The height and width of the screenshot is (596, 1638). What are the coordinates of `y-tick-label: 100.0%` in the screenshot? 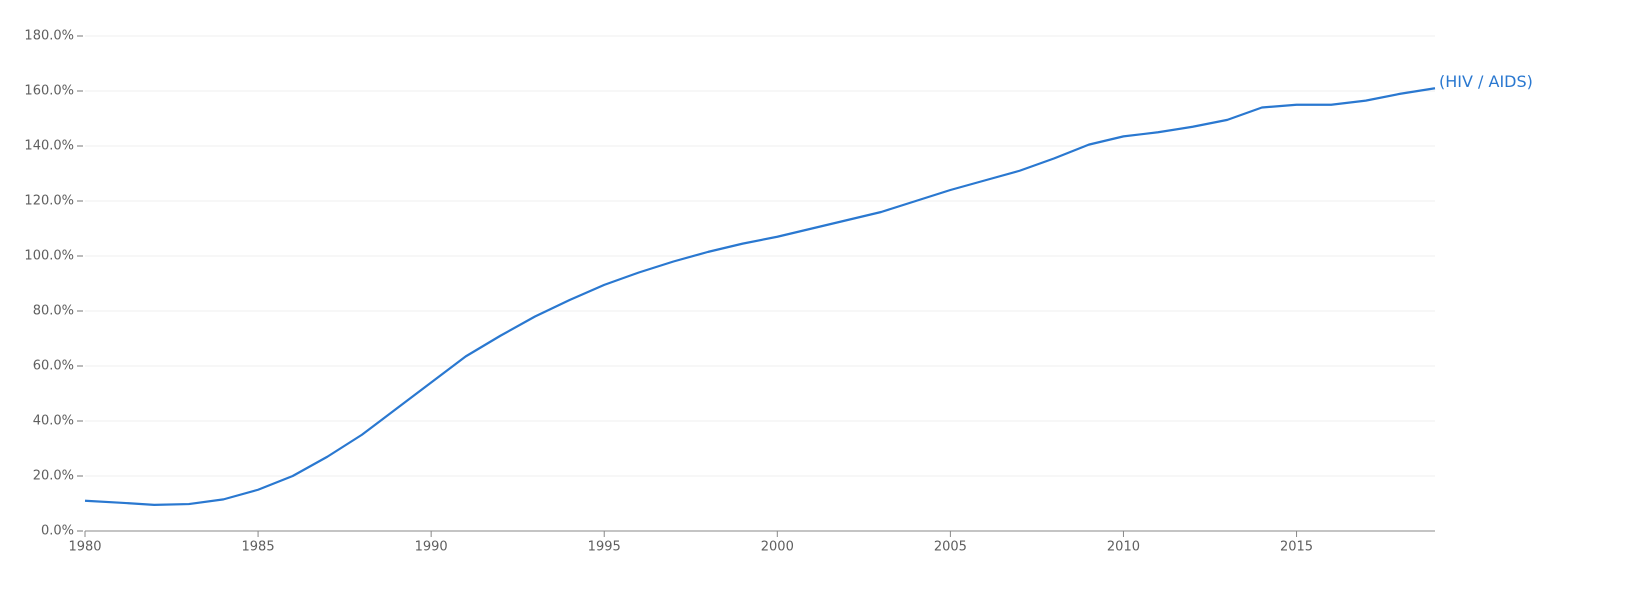 It's located at (49, 256).